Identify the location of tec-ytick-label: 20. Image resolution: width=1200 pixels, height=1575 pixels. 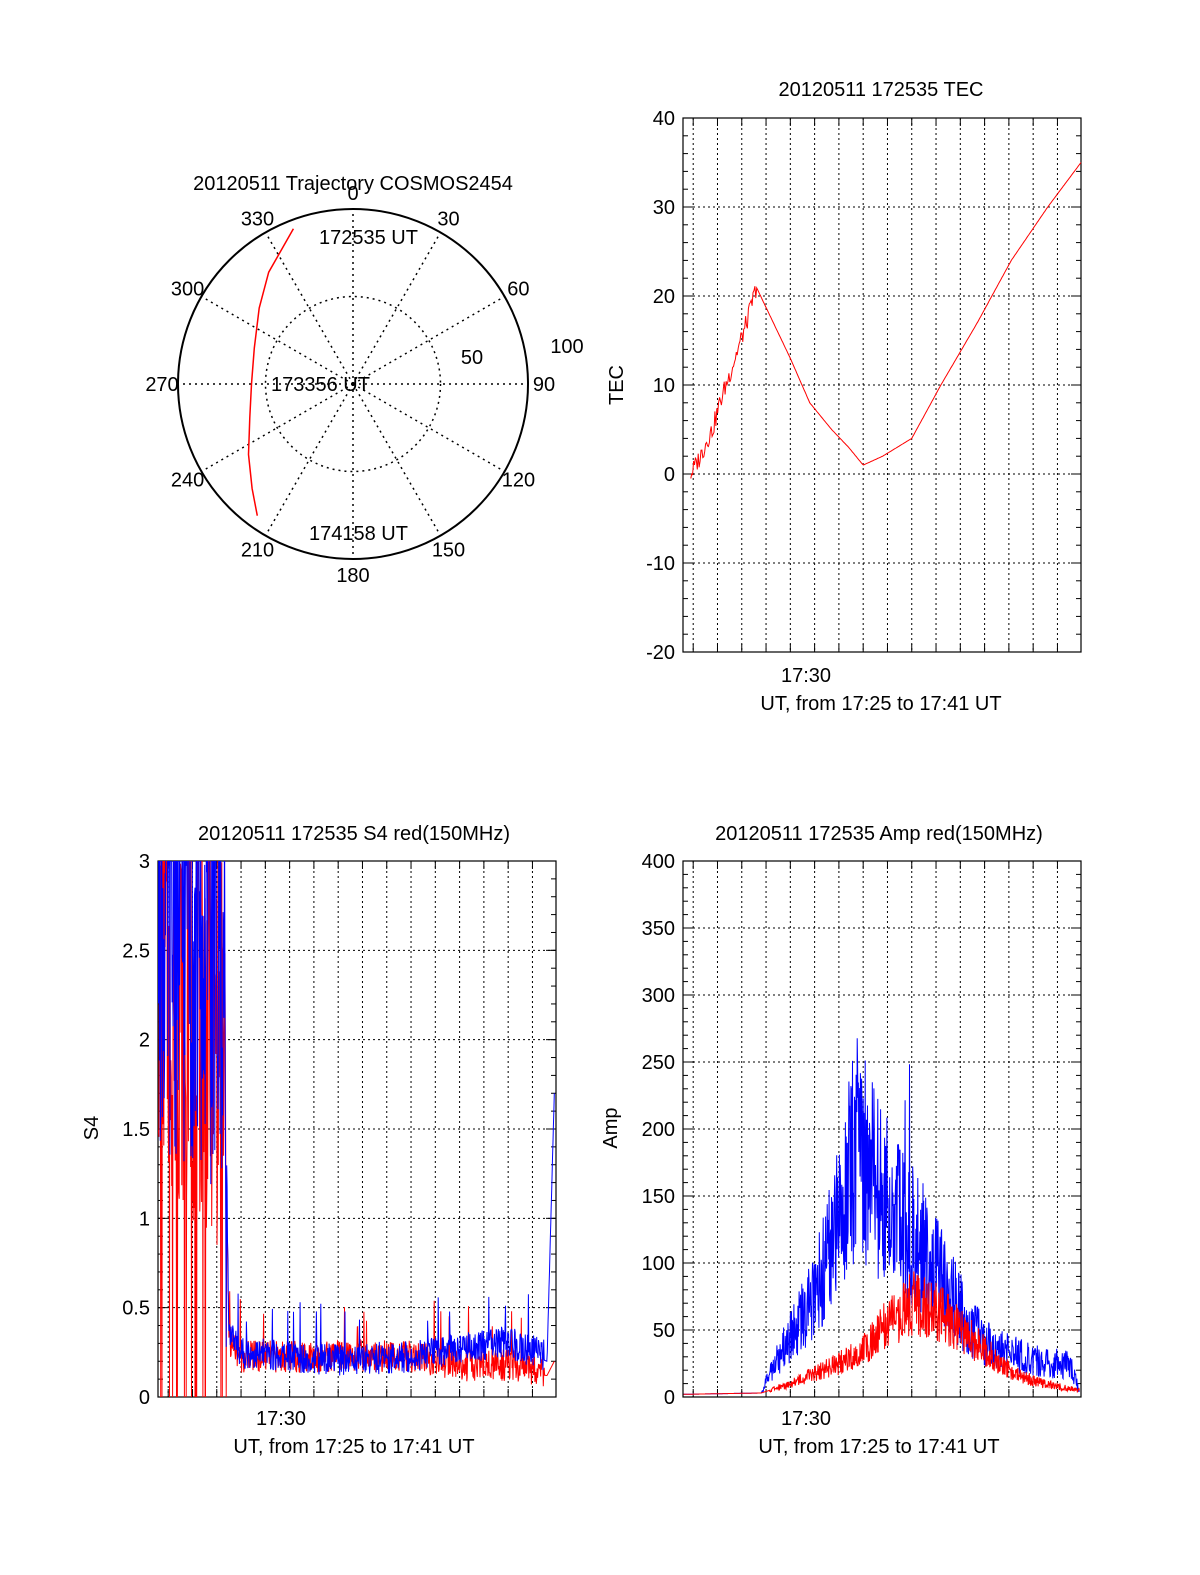
(664, 297).